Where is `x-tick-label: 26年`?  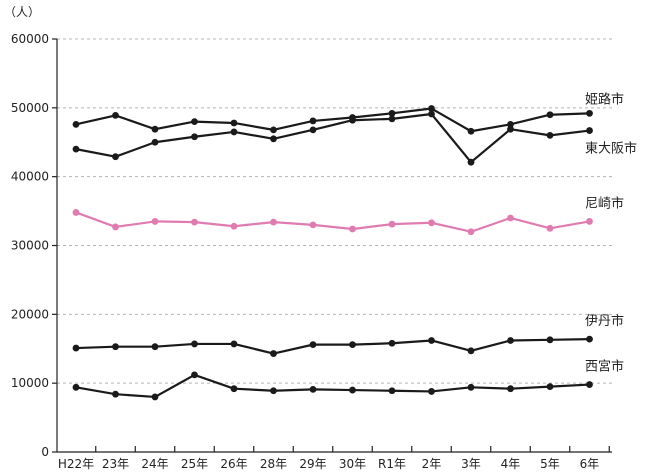 x-tick-label: 26年 is located at coordinates (233, 464).